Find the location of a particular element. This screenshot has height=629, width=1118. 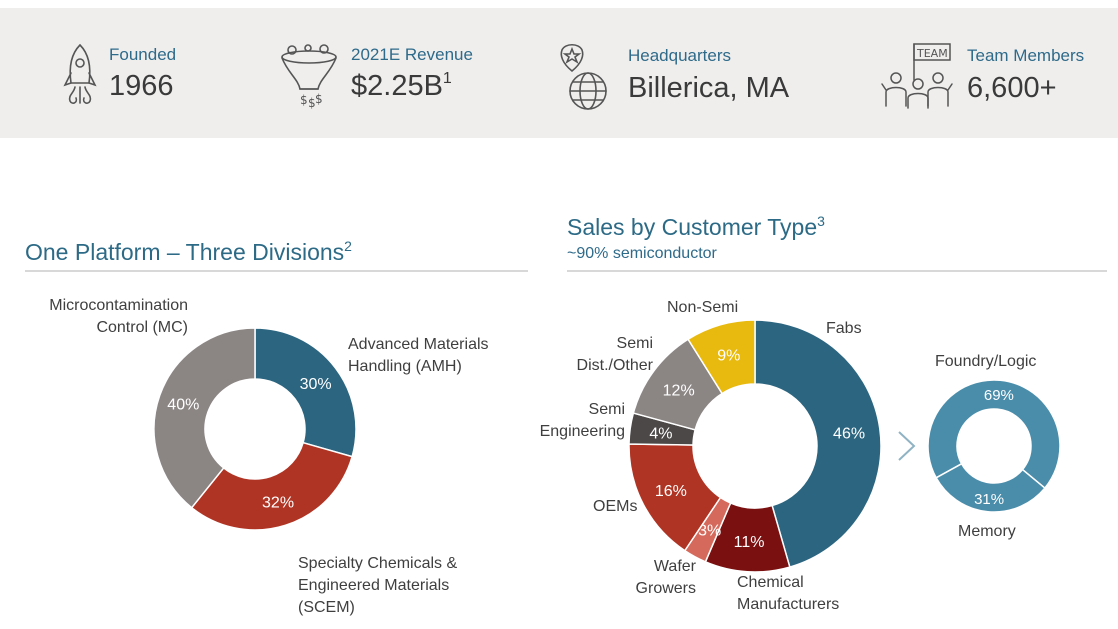

label-semi-eng: Semi Engineering is located at coordinates (582, 420).